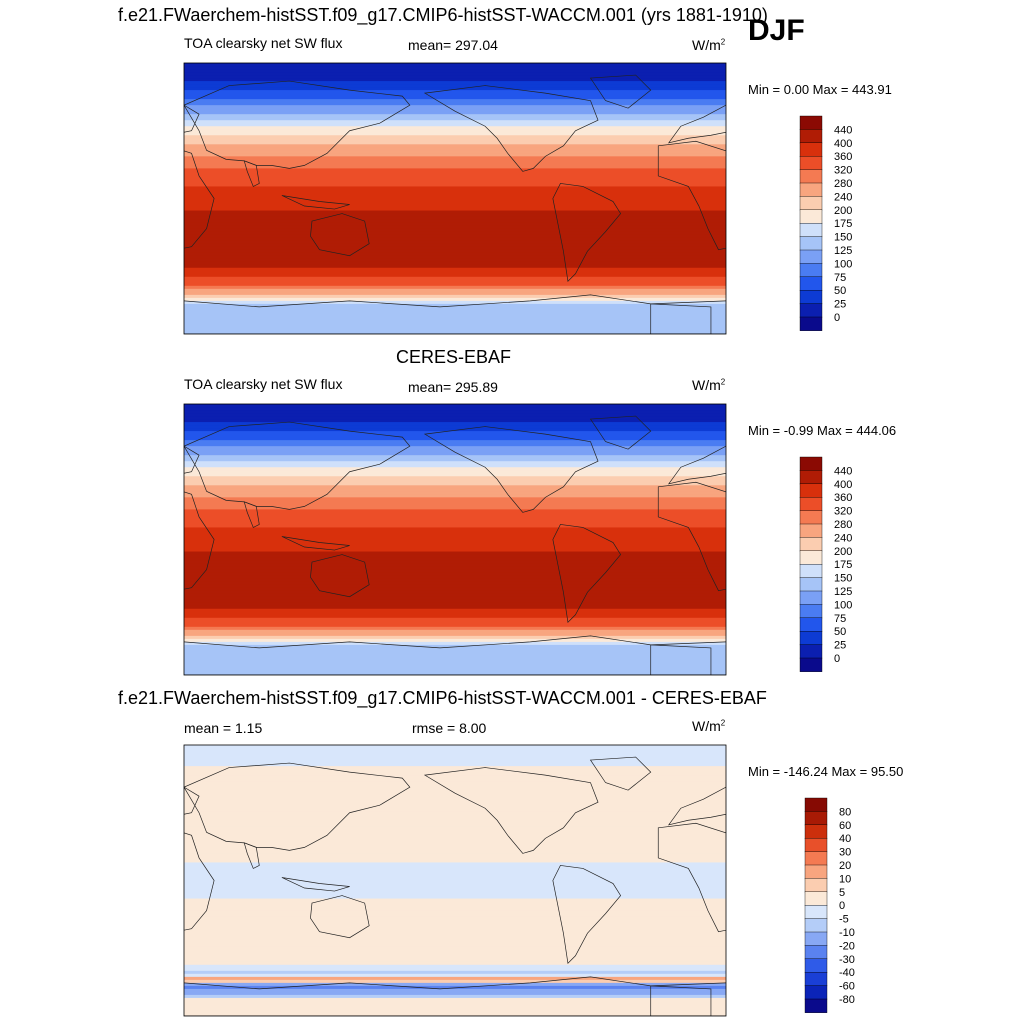 The width and height of the screenshot is (1024, 1024). I want to click on obs-units-label: W/m2, so click(709, 385).